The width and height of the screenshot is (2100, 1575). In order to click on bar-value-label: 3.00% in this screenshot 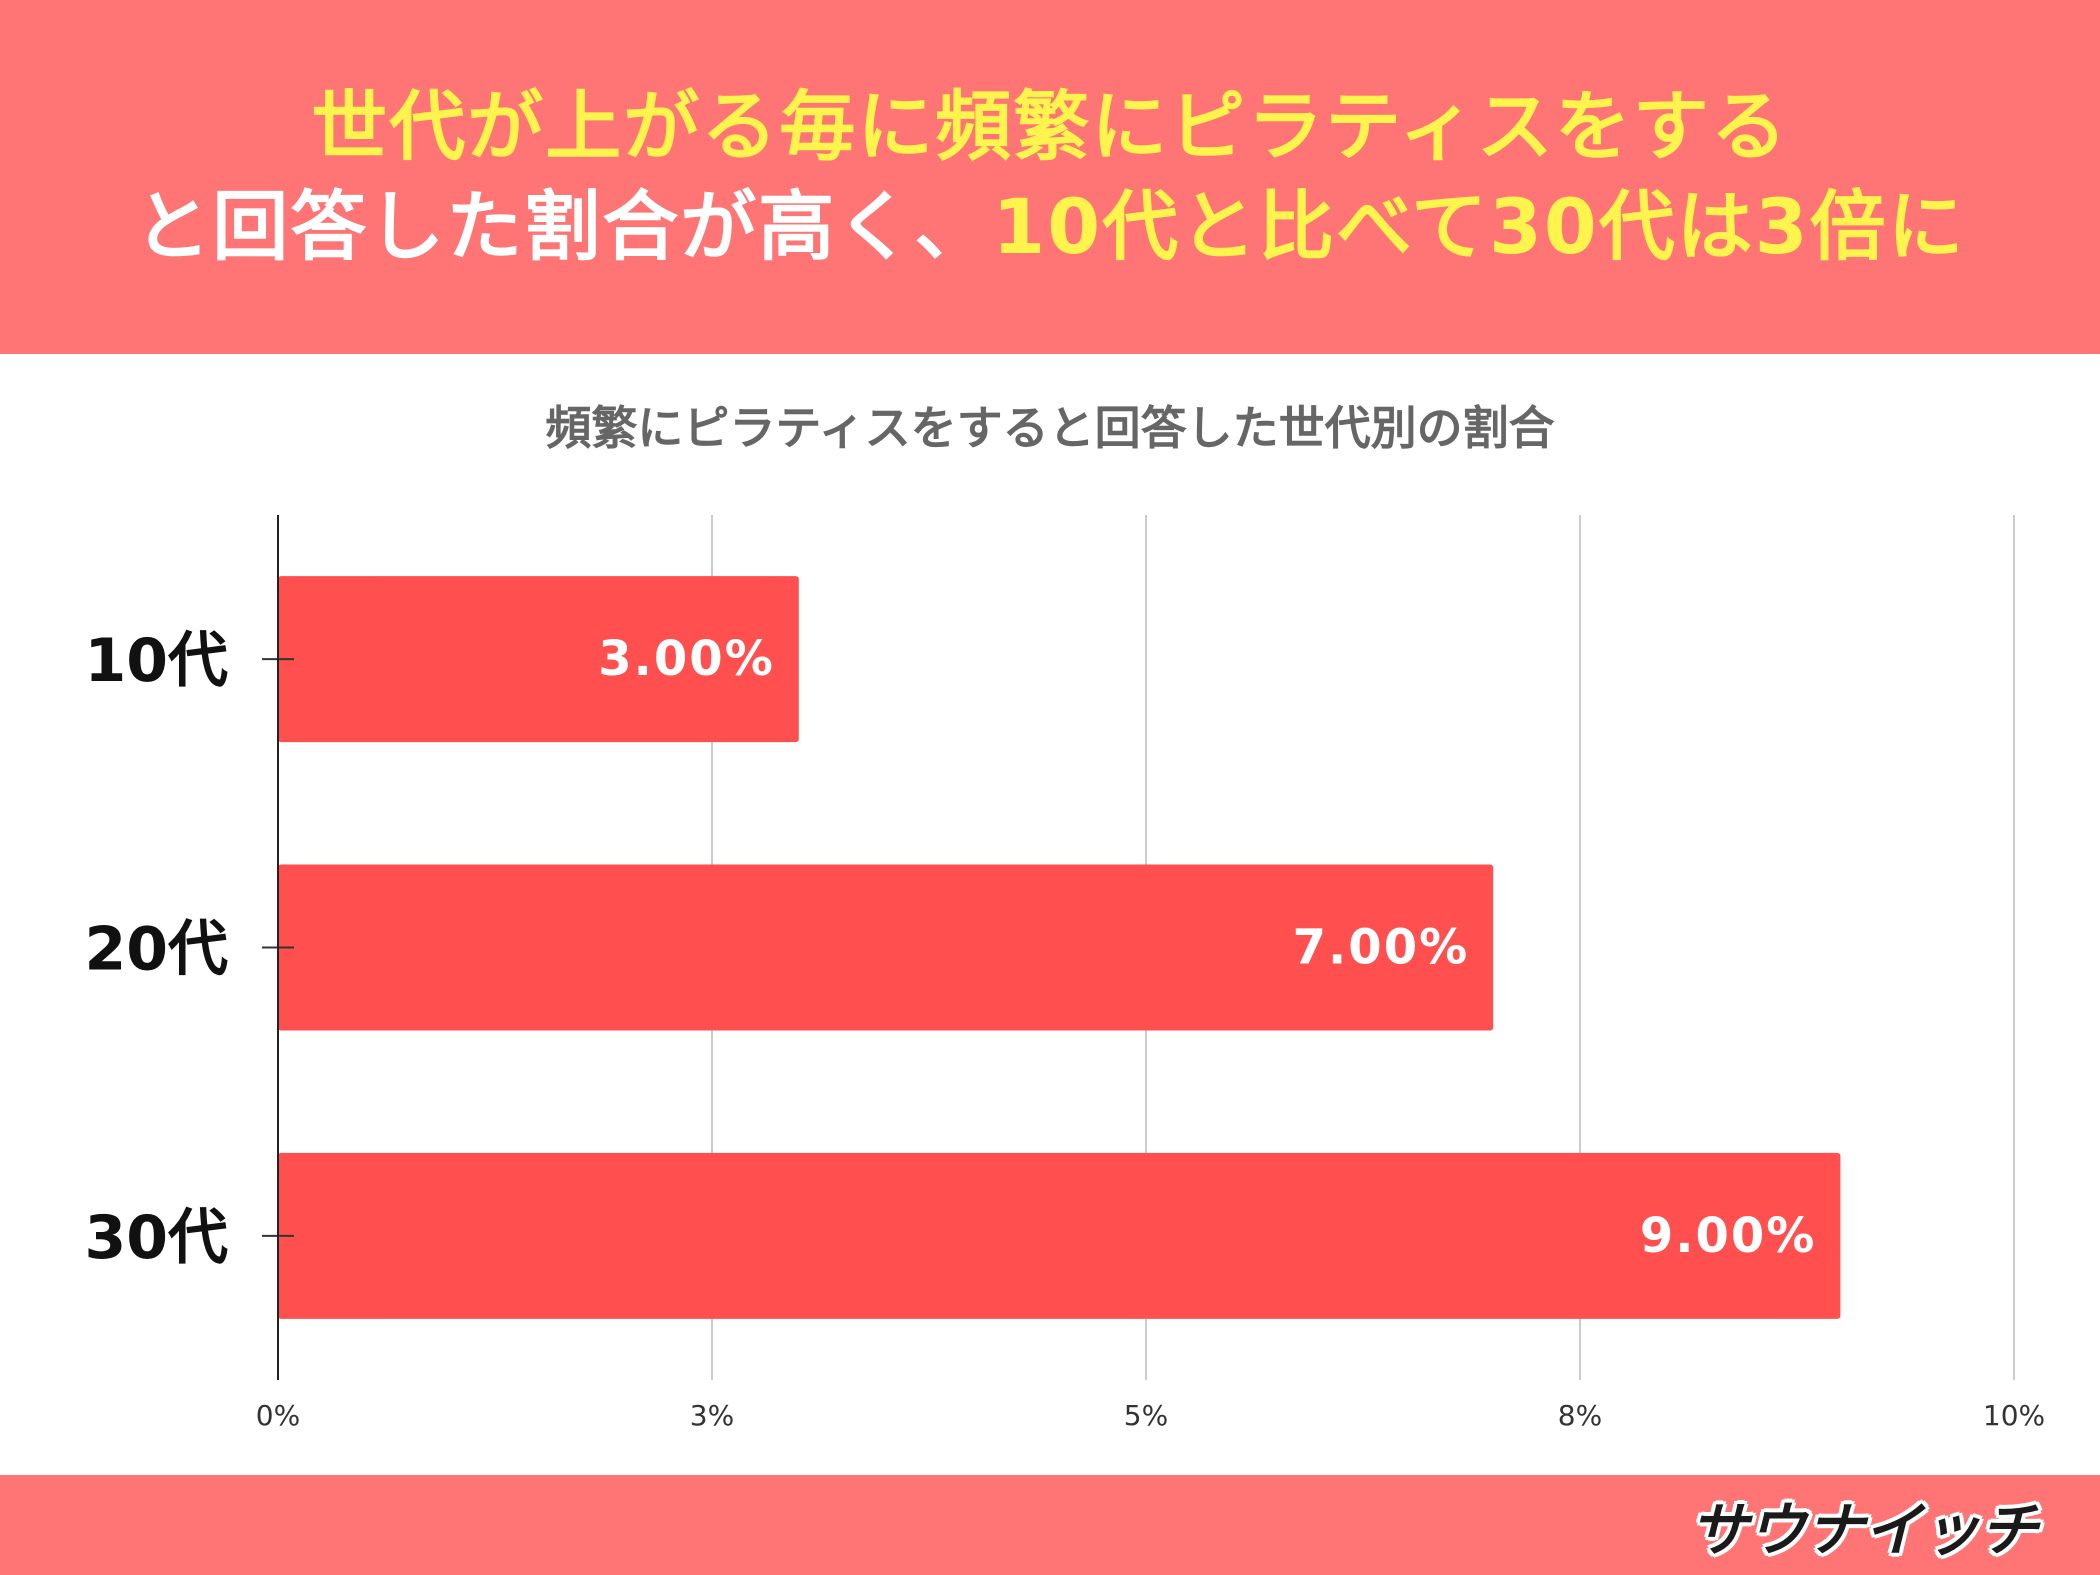, I will do `click(686, 659)`.